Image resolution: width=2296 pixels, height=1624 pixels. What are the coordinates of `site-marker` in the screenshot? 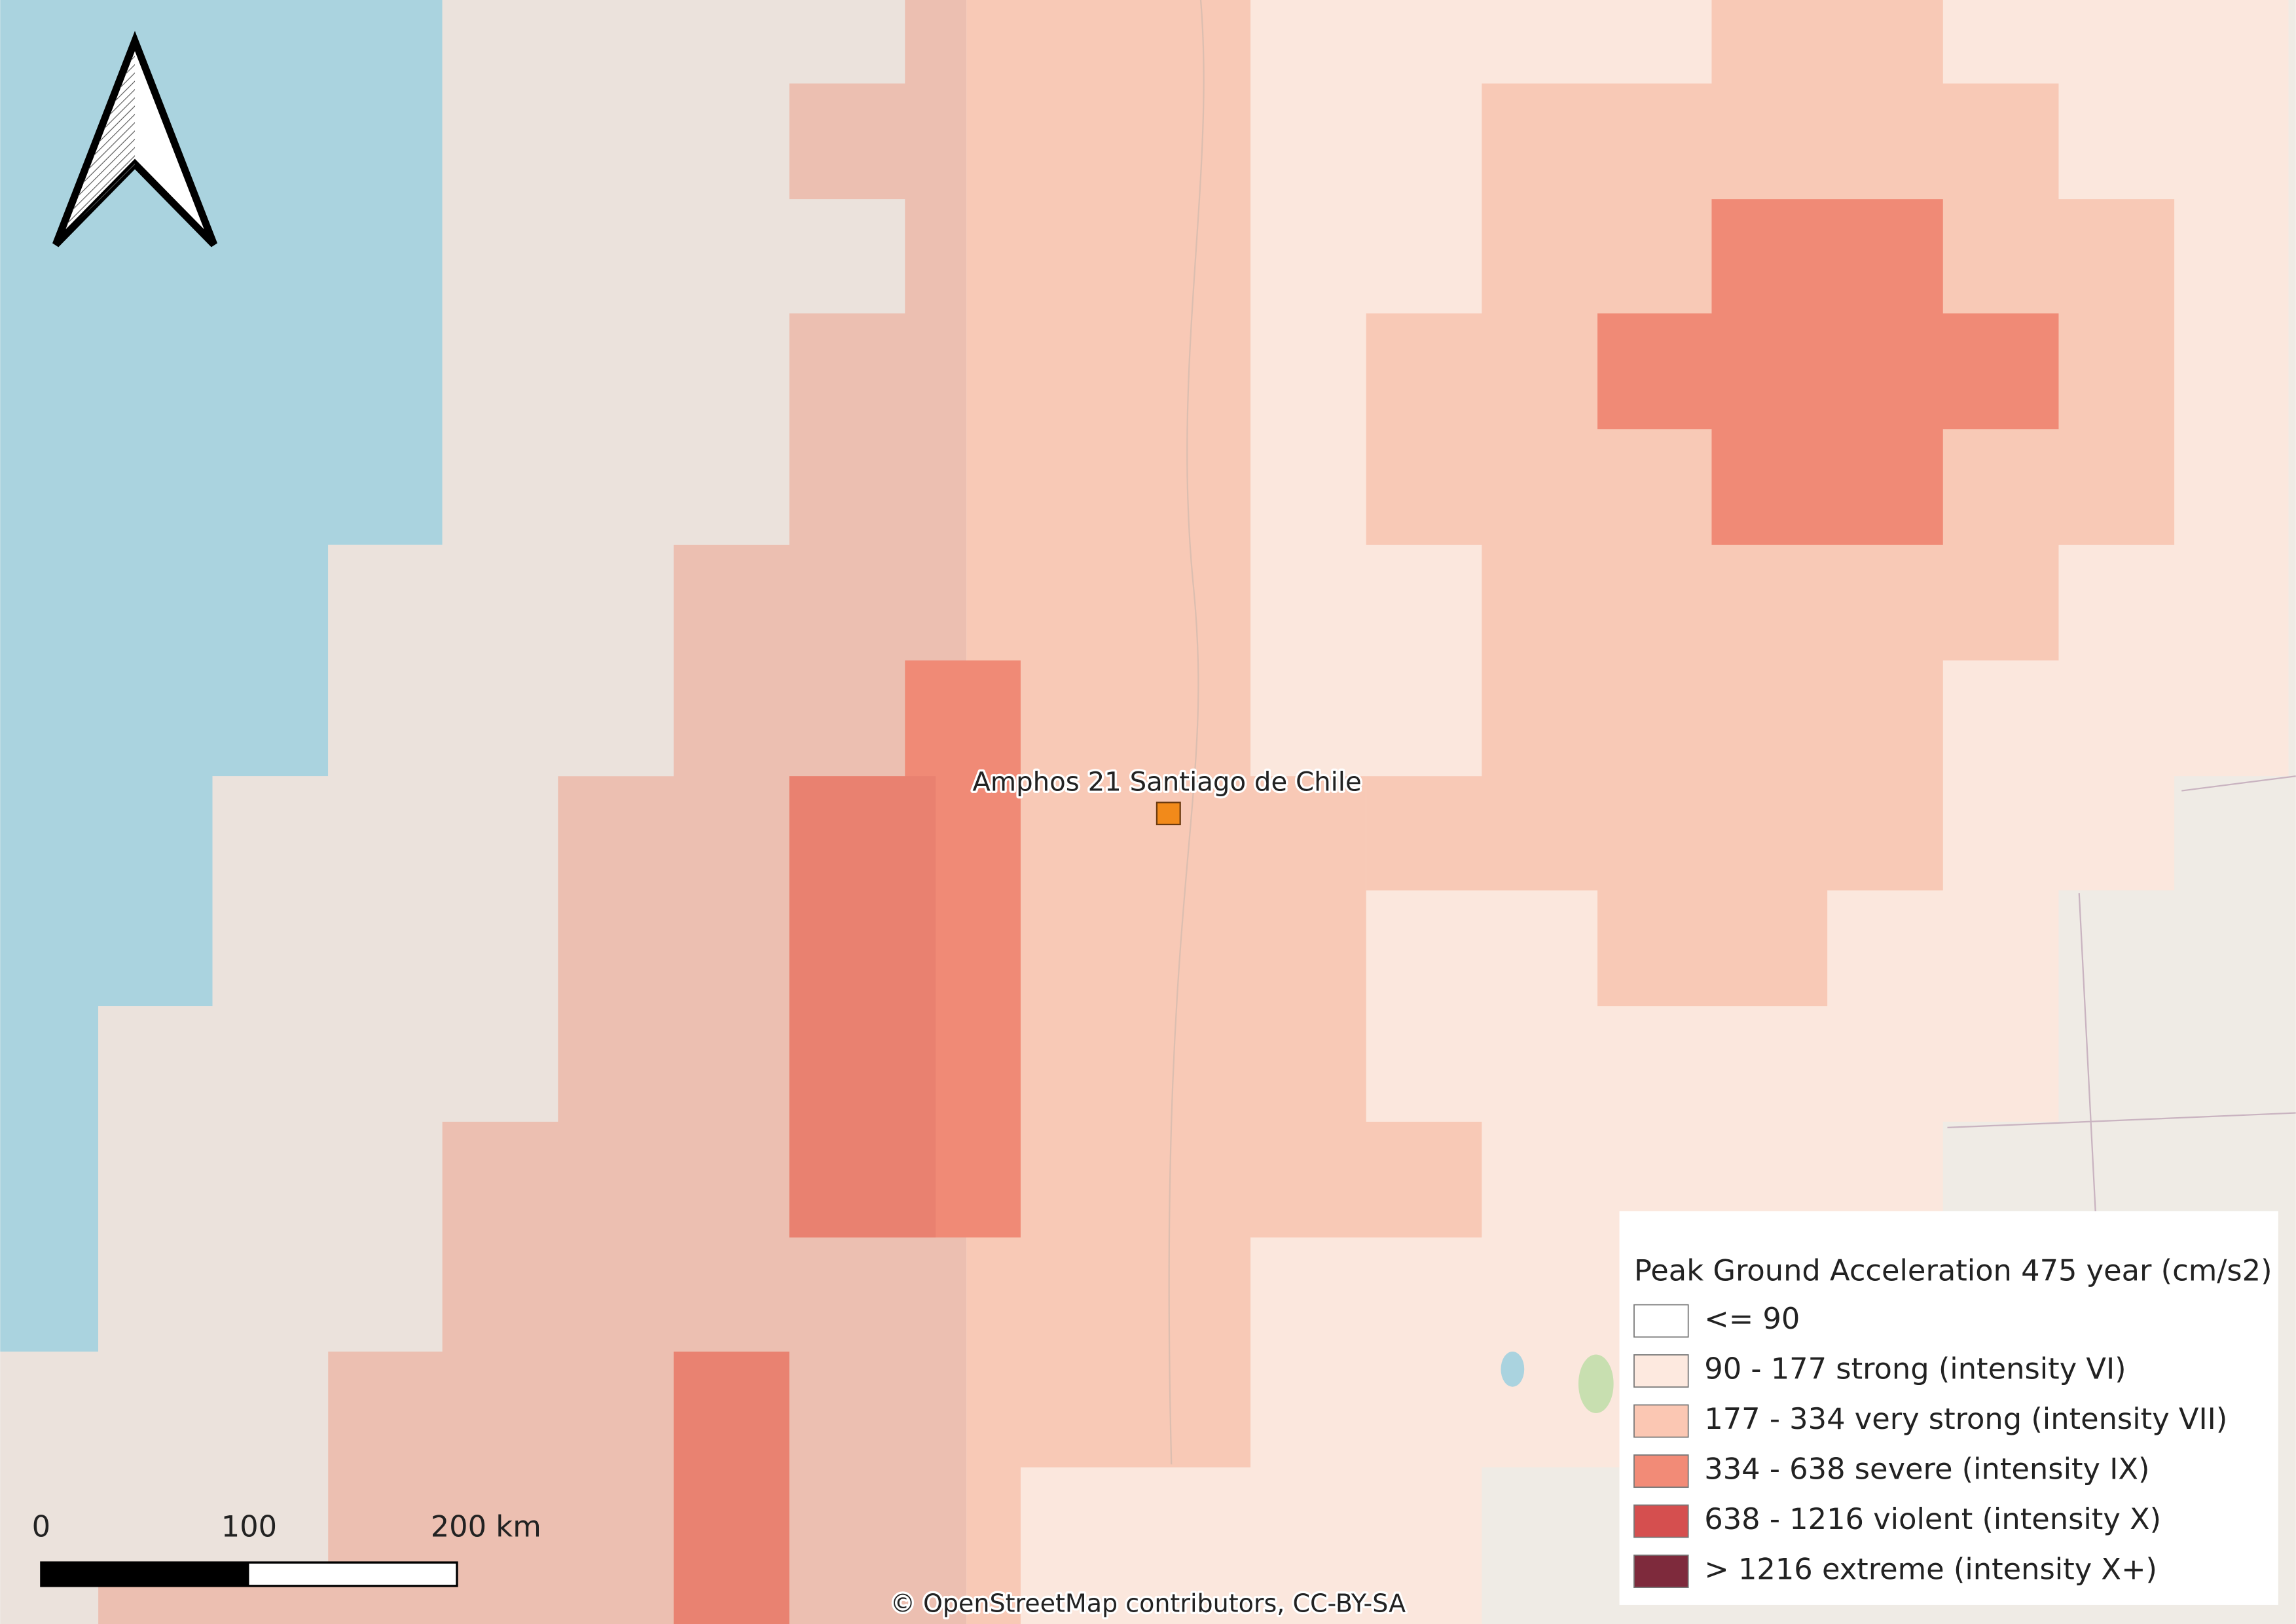 It's located at (1168, 814).